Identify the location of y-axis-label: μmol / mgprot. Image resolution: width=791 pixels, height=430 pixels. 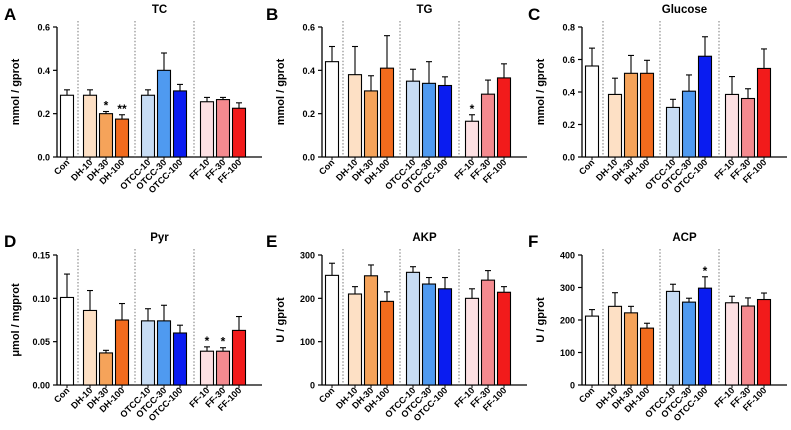
(16, 320).